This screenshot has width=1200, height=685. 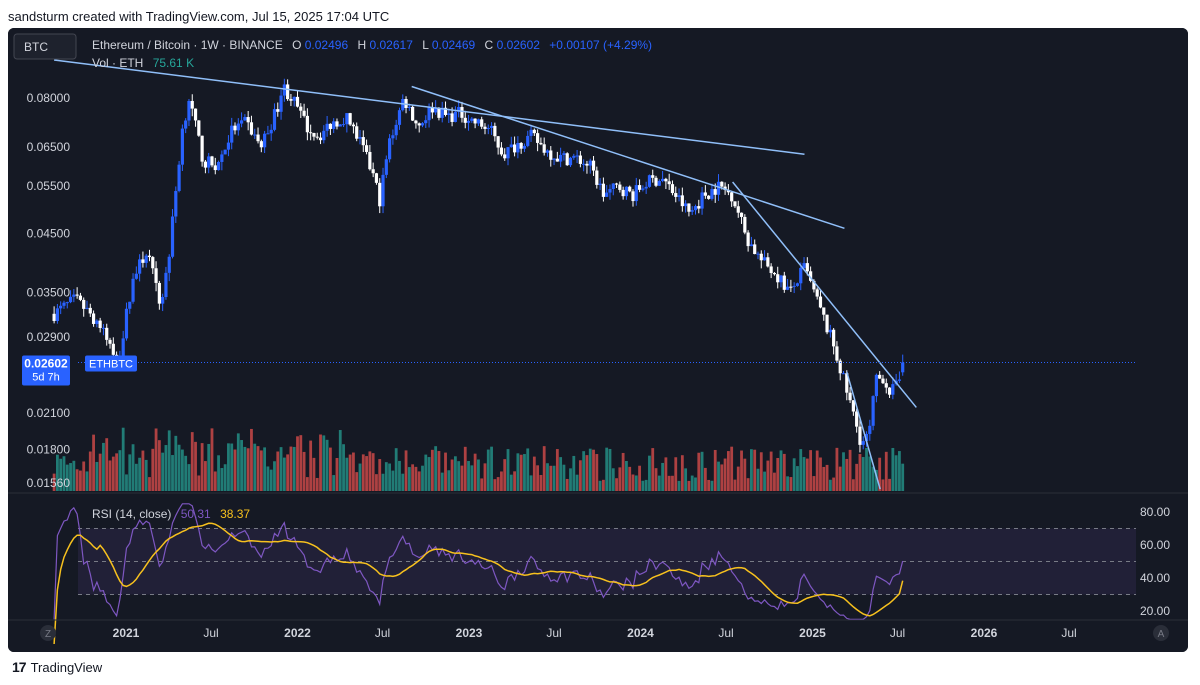 I want to click on price-axis-label: 0.06500, so click(x=49, y=147).